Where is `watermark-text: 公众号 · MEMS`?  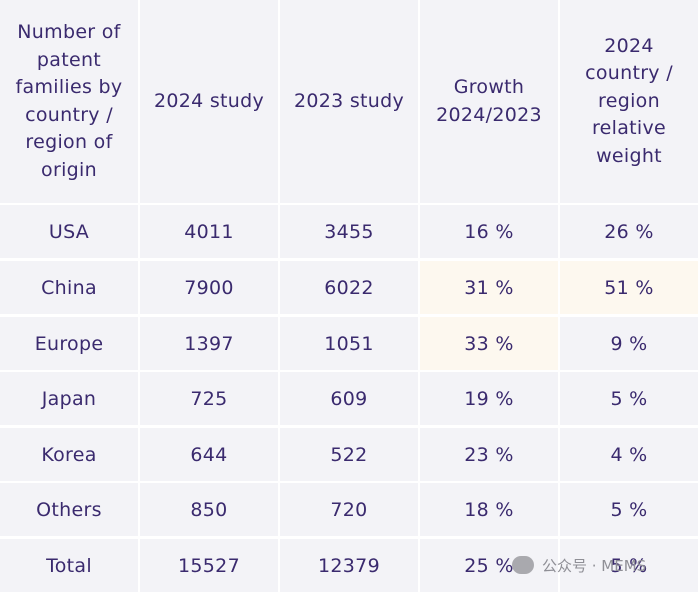 watermark-text: 公众号 · MEMS is located at coordinates (594, 565).